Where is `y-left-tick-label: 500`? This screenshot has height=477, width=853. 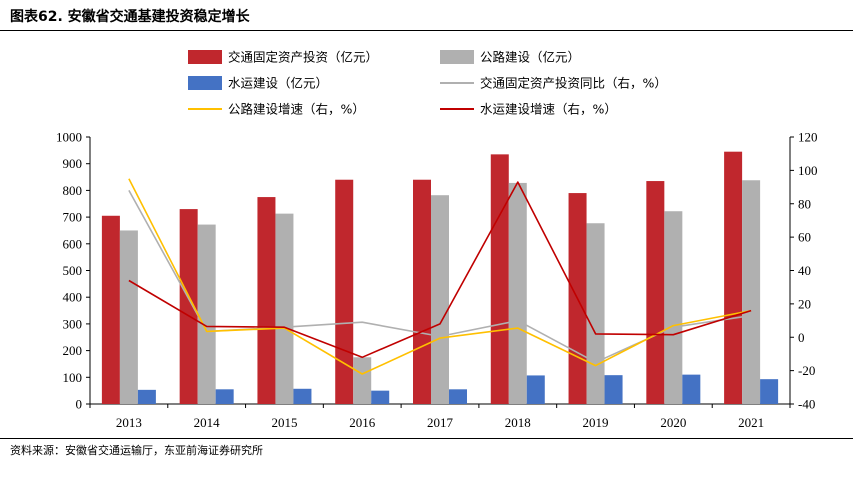 y-left-tick-label: 500 is located at coordinates (73, 270).